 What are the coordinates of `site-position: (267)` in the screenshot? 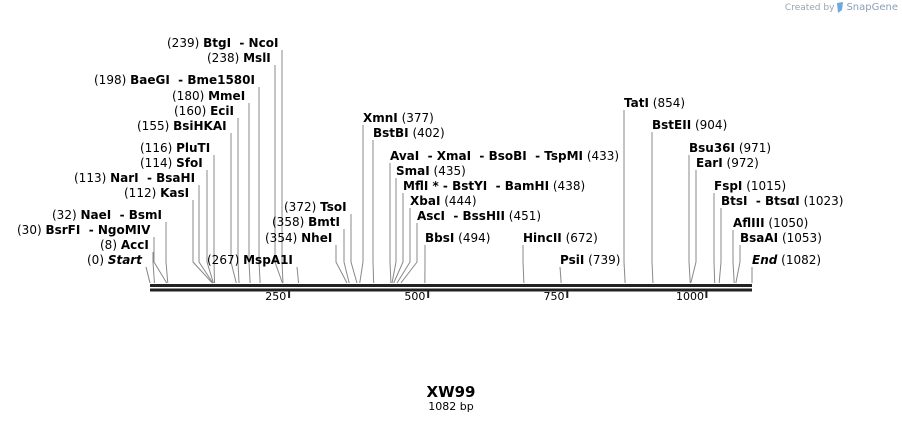 It's located at (223, 260).